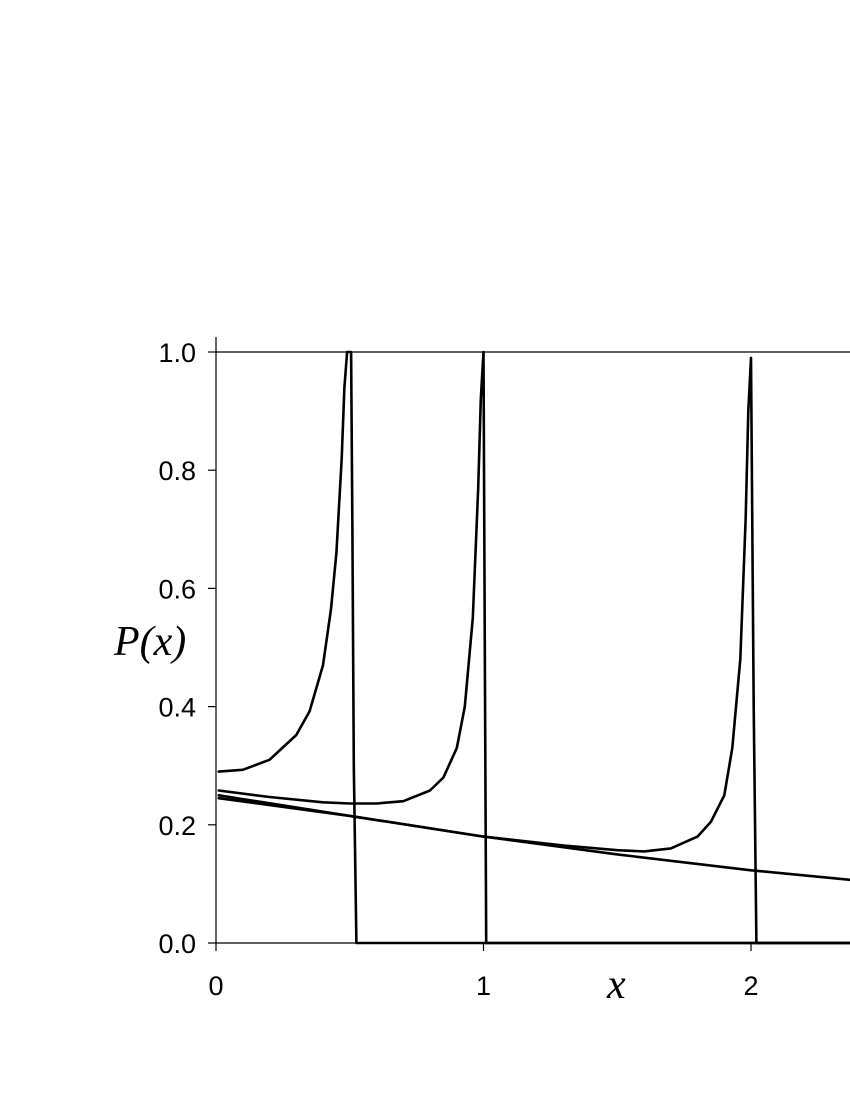  Describe the element at coordinates (483, 986) in the screenshot. I see `x-tick-label: 1` at that location.